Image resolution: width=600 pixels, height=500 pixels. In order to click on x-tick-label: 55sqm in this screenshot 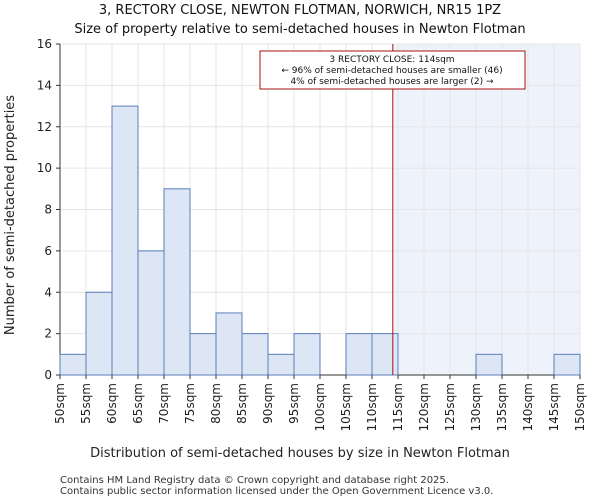, I will do `click(86, 403)`.